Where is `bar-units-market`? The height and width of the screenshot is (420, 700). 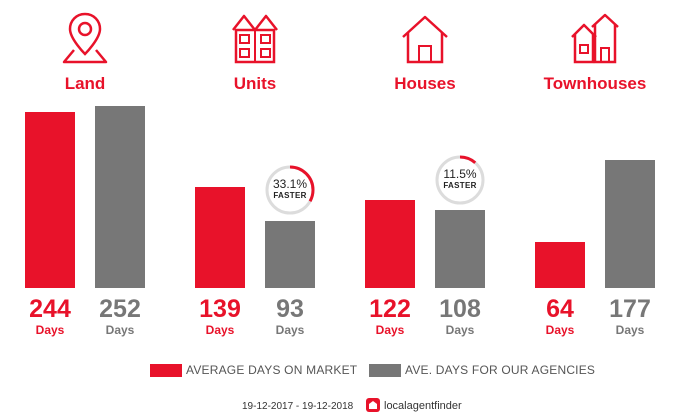
bar-units-market is located at coordinates (220, 237).